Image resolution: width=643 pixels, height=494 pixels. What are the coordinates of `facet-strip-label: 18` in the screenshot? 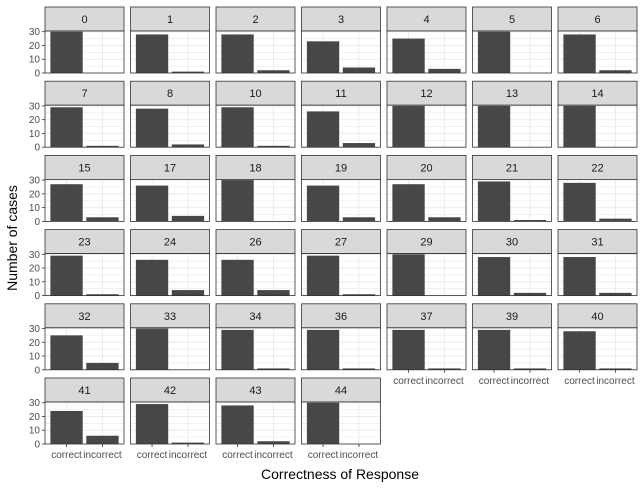 It's located at (255, 168).